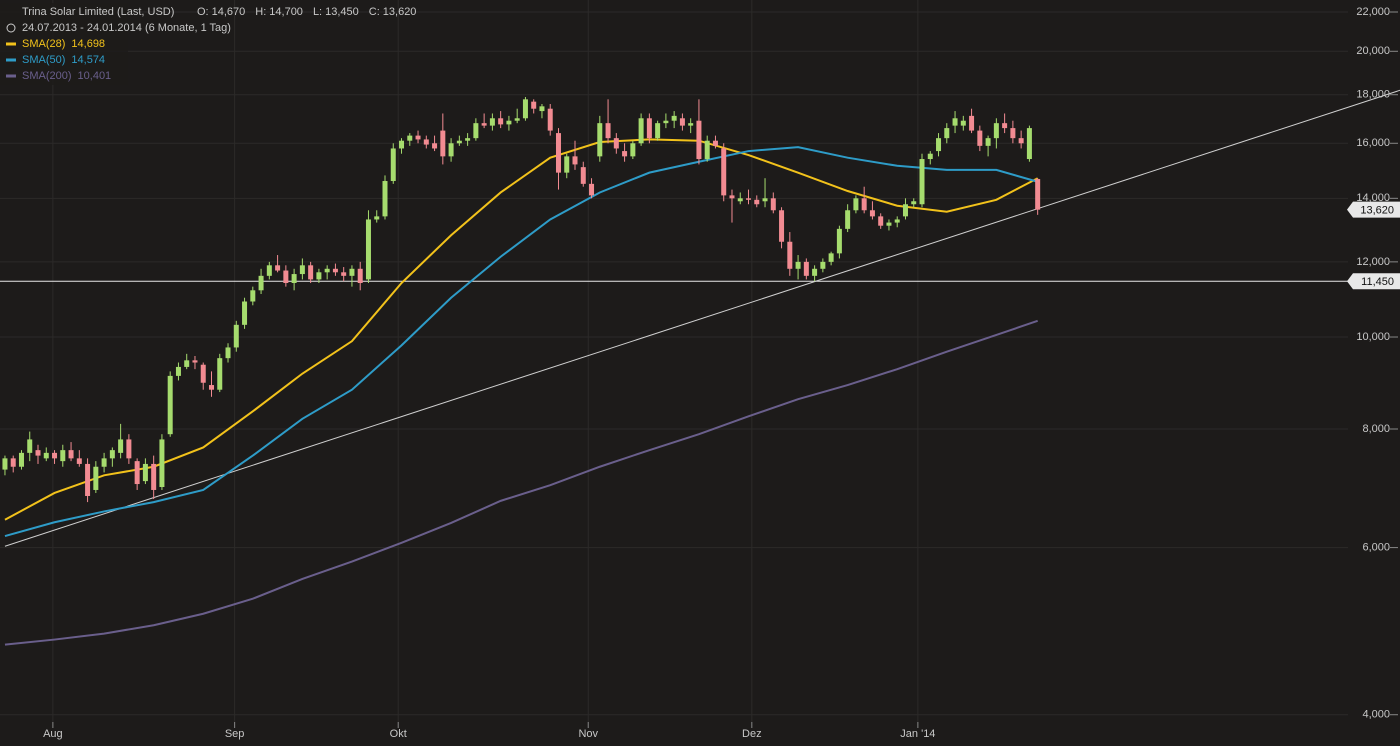 The image size is (1400, 746). I want to click on y-tick-label: 22,000, so click(1373, 12).